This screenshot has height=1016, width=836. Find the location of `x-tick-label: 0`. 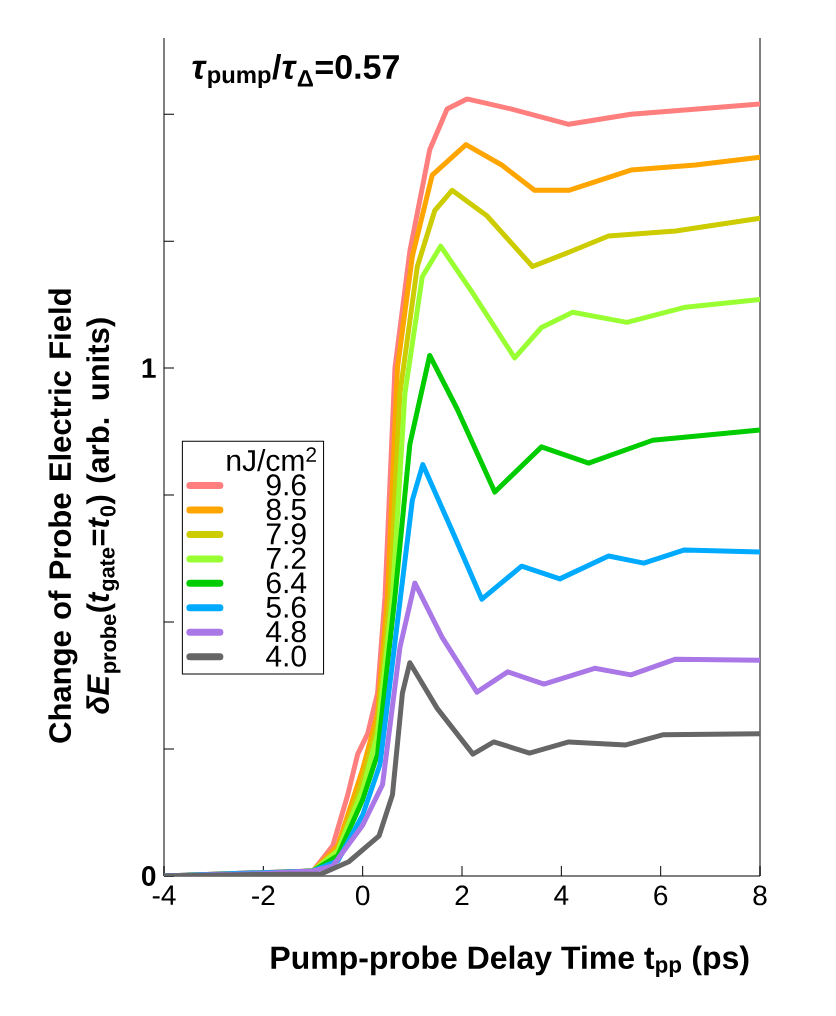

x-tick-label: 0 is located at coordinates (362, 895).